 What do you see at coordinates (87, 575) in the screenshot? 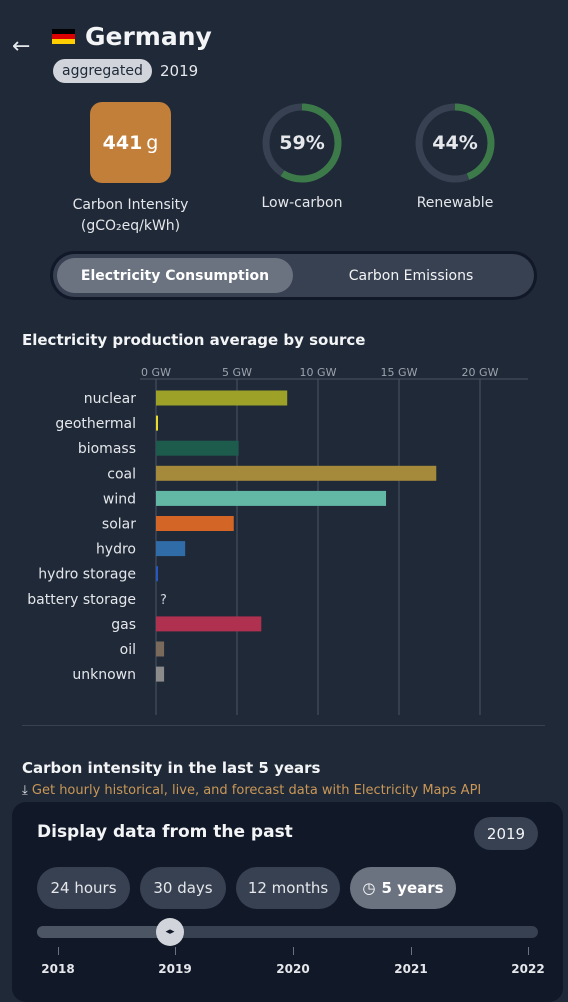
I see `category-label: hydro storage` at bounding box center [87, 575].